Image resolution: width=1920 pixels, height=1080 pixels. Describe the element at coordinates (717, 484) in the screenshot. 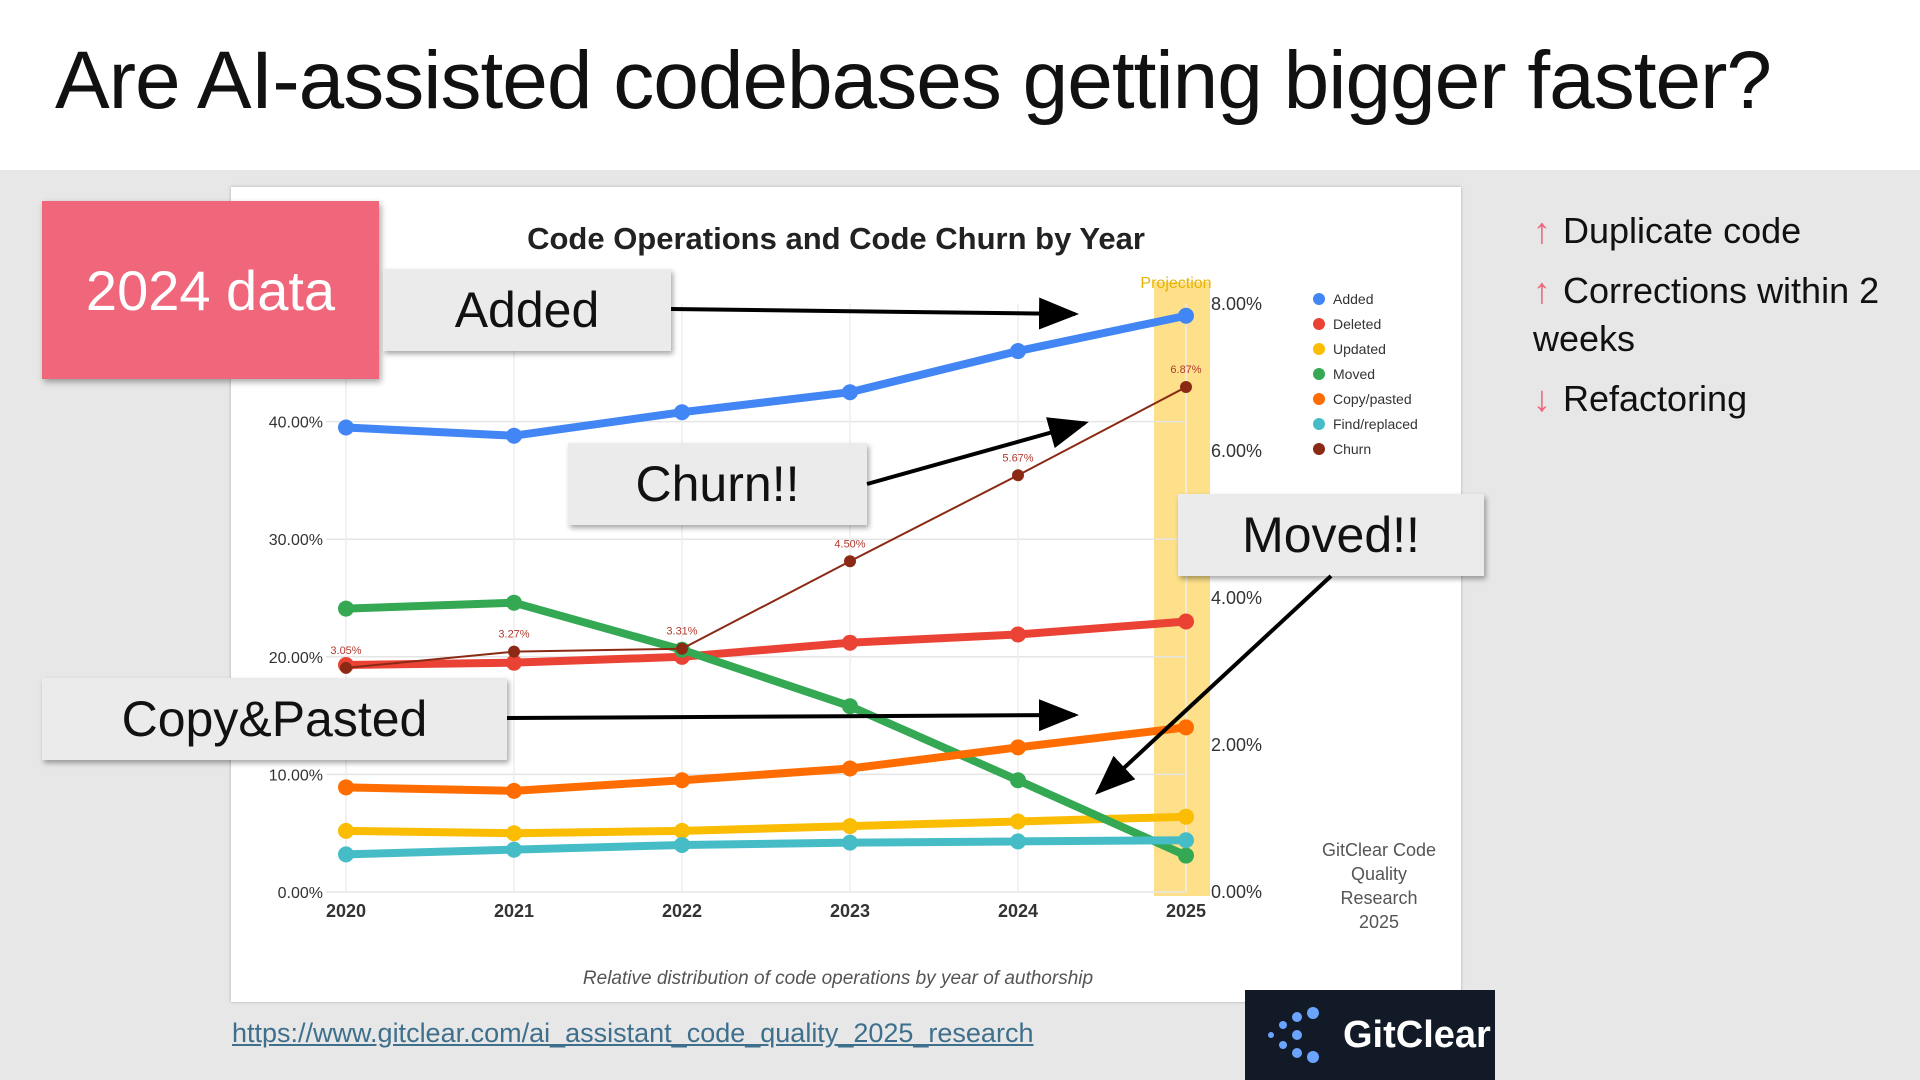

I see `callout-churn: Churn!!` at that location.